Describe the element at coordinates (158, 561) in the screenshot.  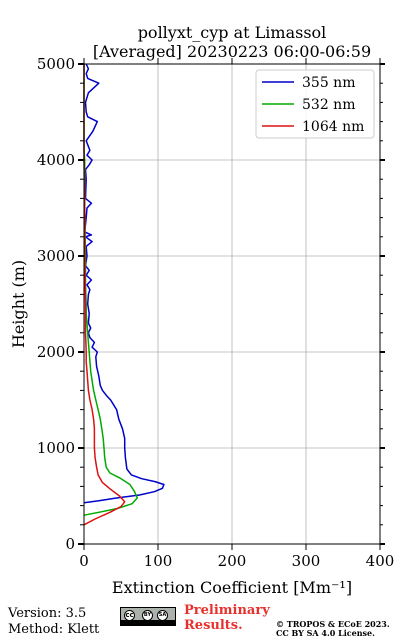
I see `x-tick-label: 100` at that location.